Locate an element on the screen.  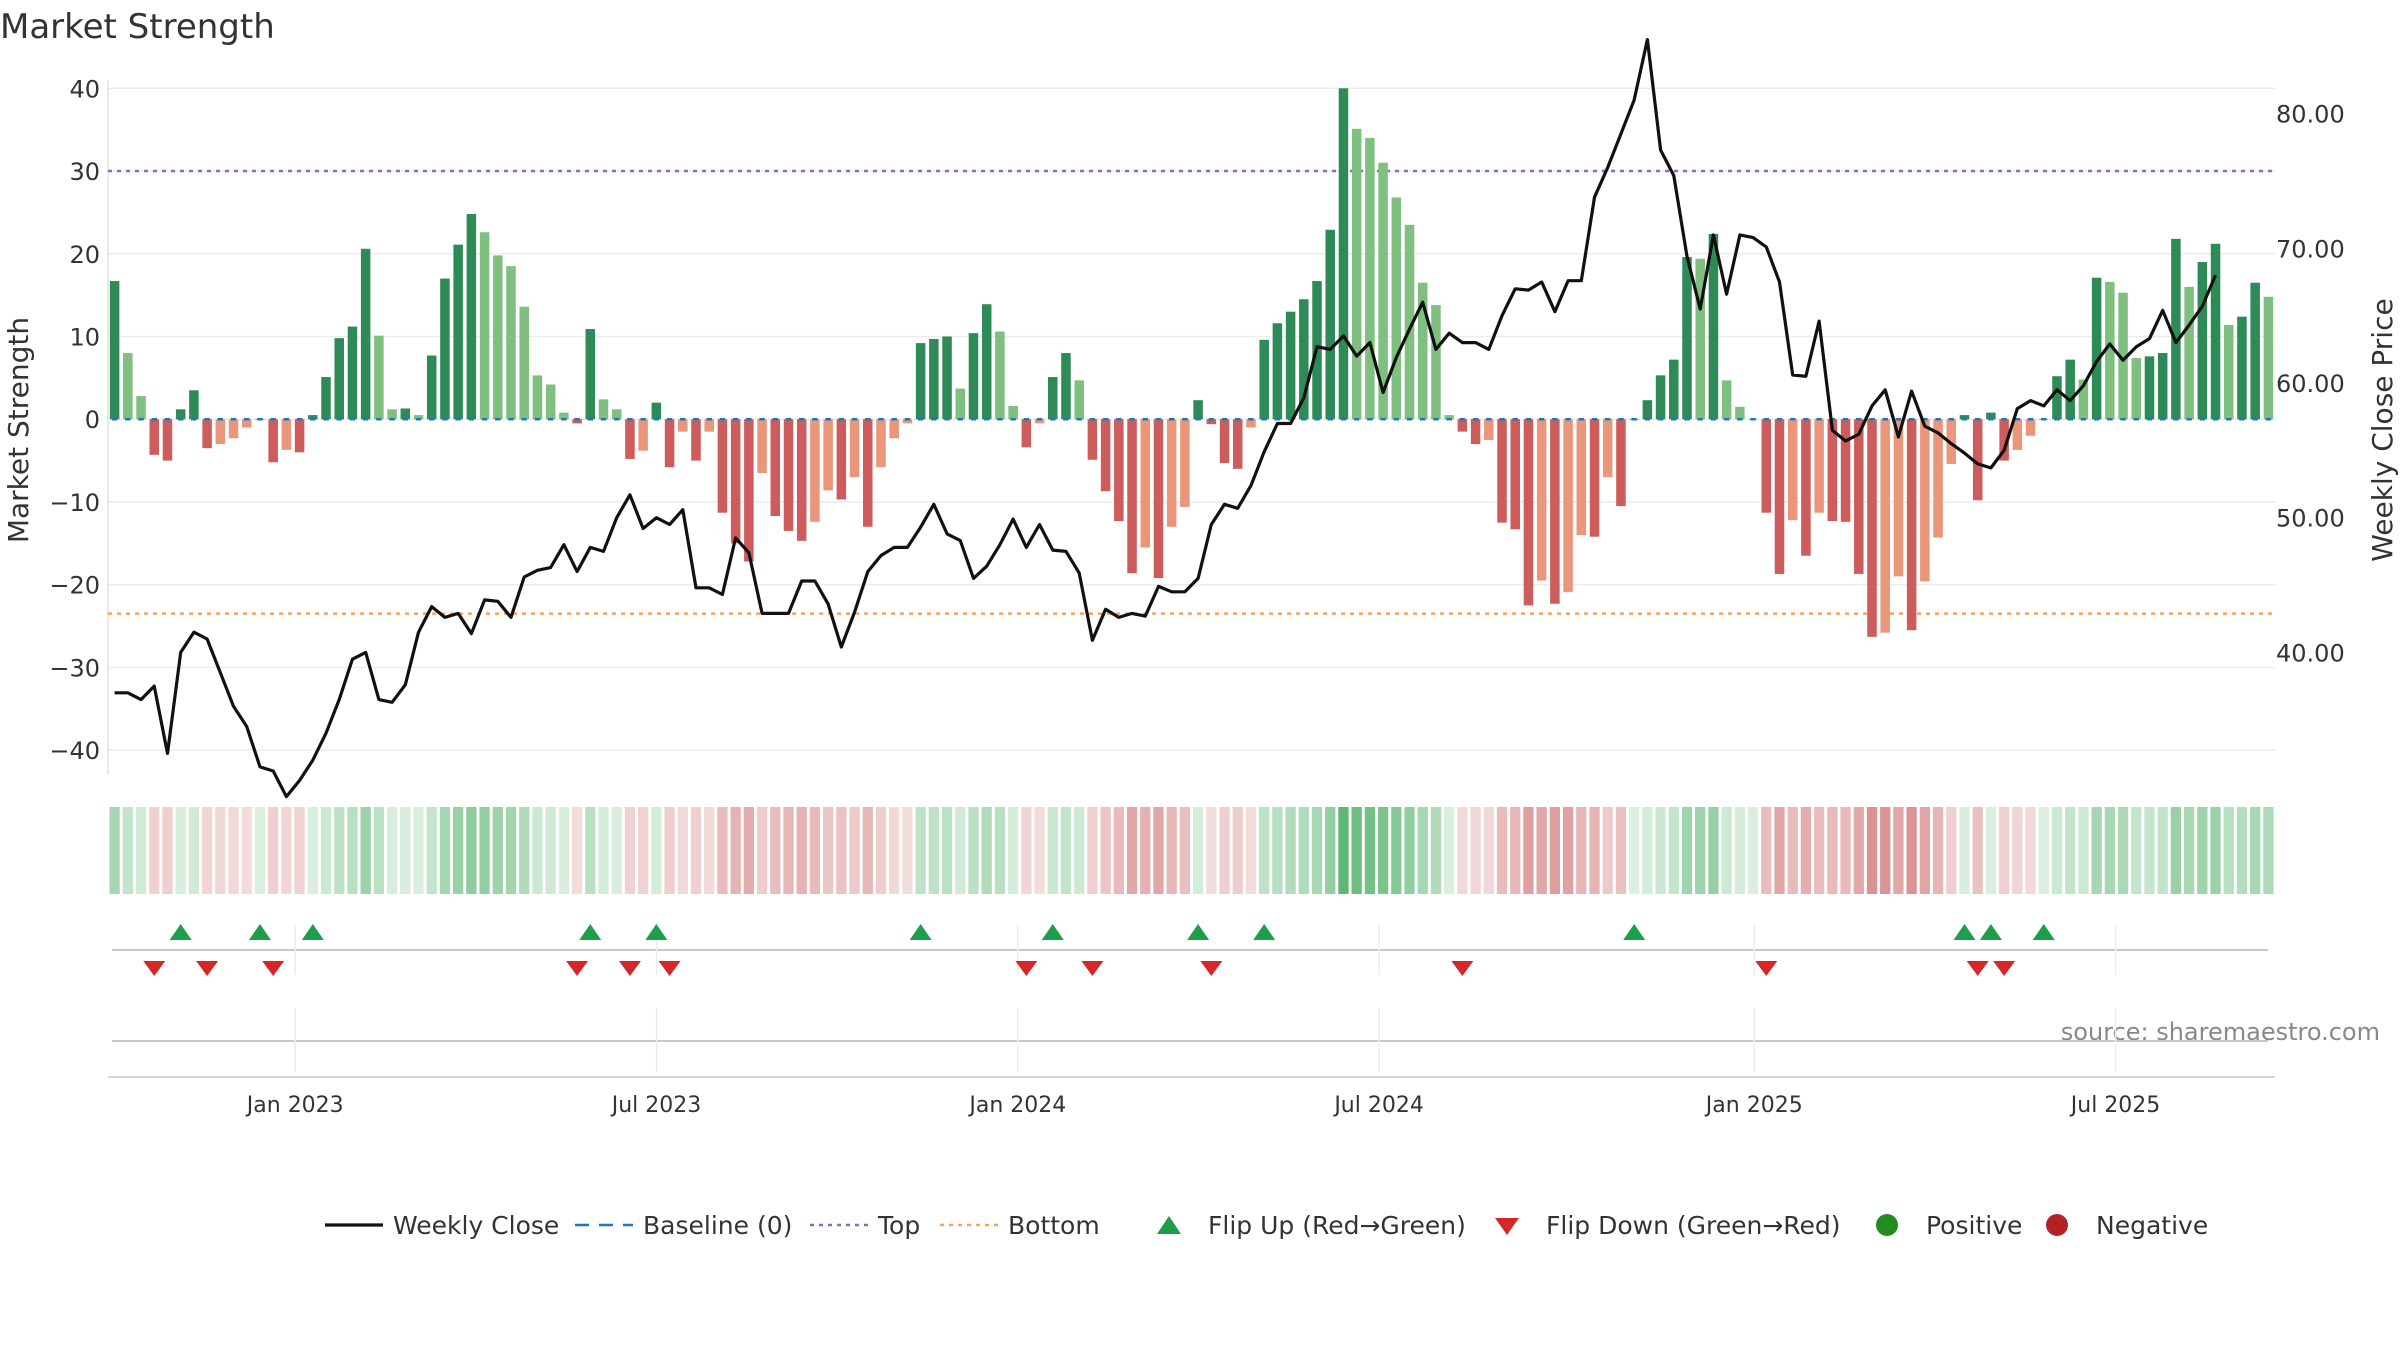
y-tick-label: −40 is located at coordinates (74, 751).